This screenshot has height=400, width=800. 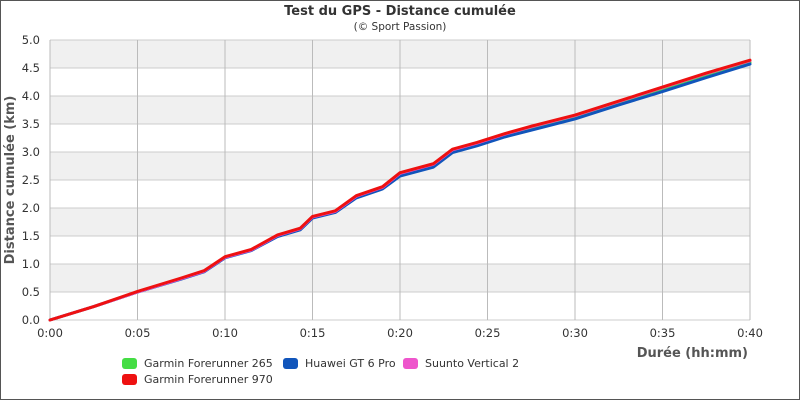 I want to click on y-axis-label: Distance cumulée (km), so click(x=10, y=180).